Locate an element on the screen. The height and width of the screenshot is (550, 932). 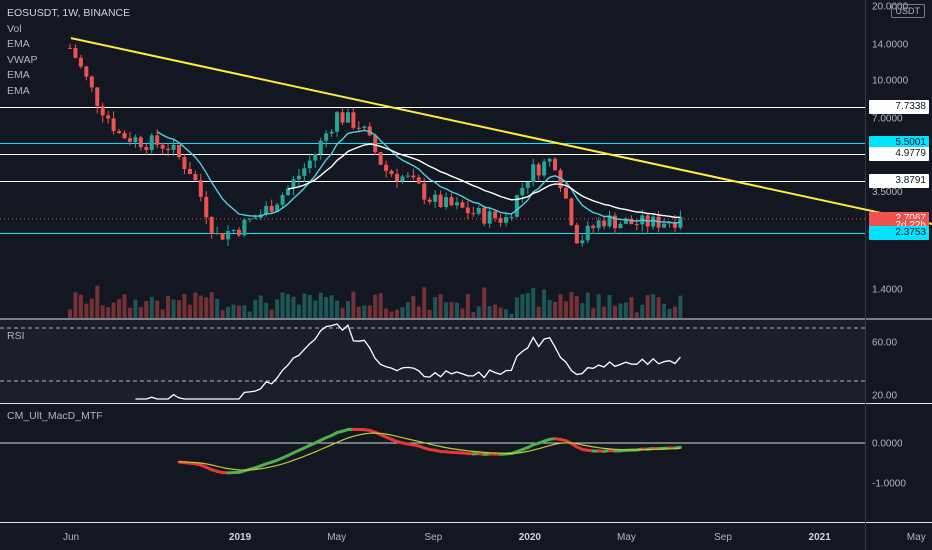
ema-fast-line is located at coordinates (418, 176).